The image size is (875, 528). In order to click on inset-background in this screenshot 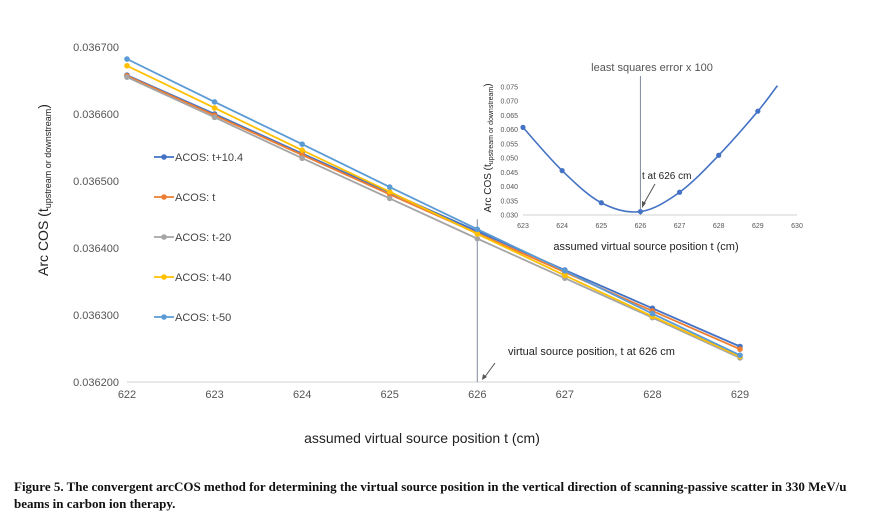, I will do `click(662, 150)`.